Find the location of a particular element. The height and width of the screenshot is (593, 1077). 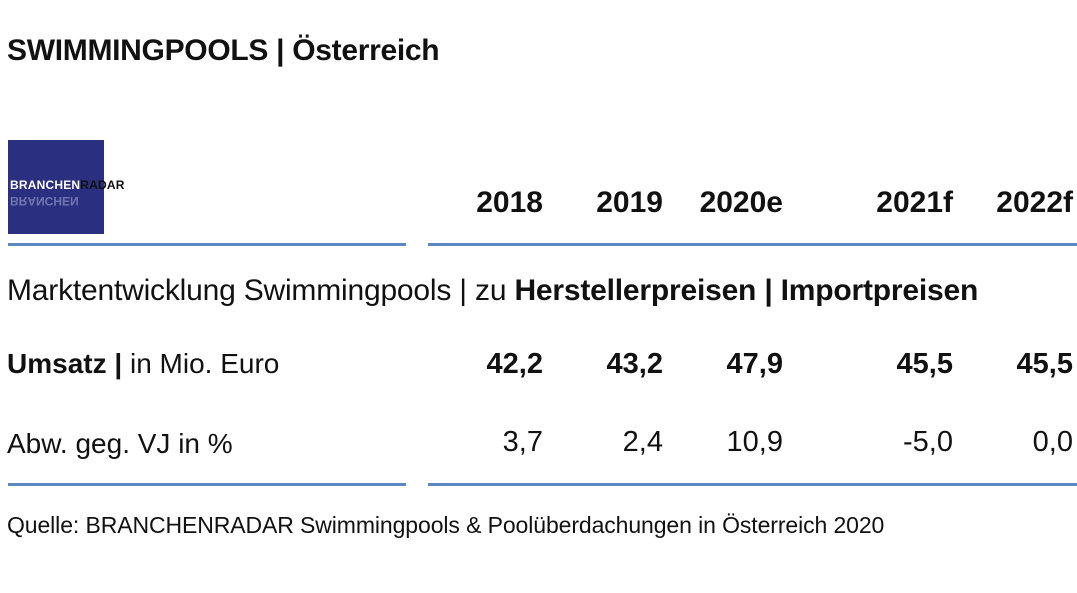

table-cell-r0-2020e: 47,9 is located at coordinates (754, 364).